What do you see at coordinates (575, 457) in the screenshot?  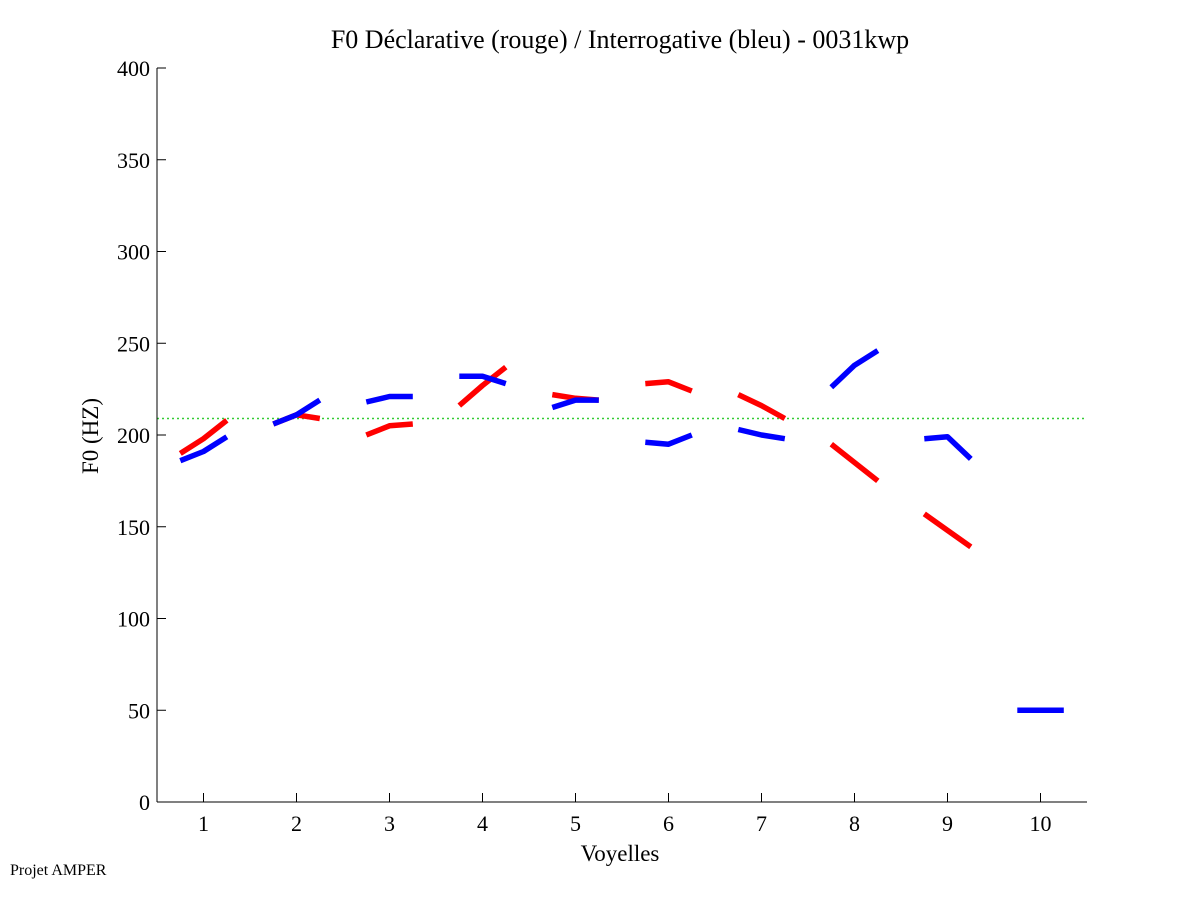 I see `series-dclarative` at bounding box center [575, 457].